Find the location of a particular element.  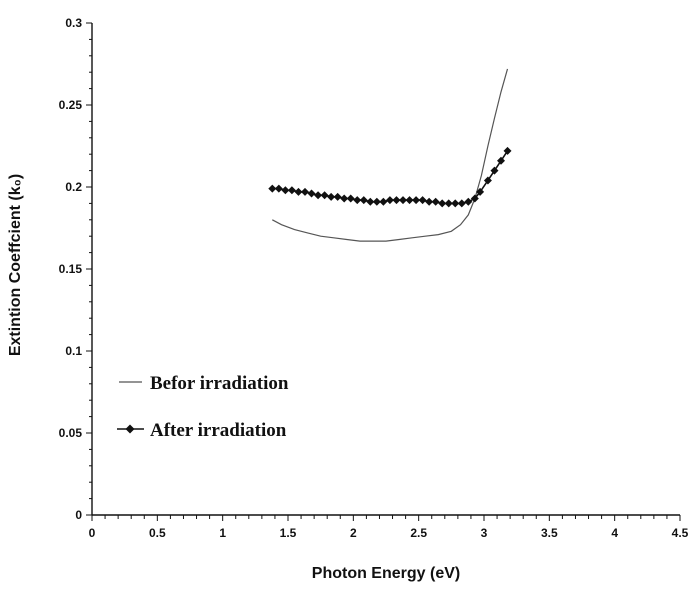

x-tick-label: 0 is located at coordinates (92, 533).